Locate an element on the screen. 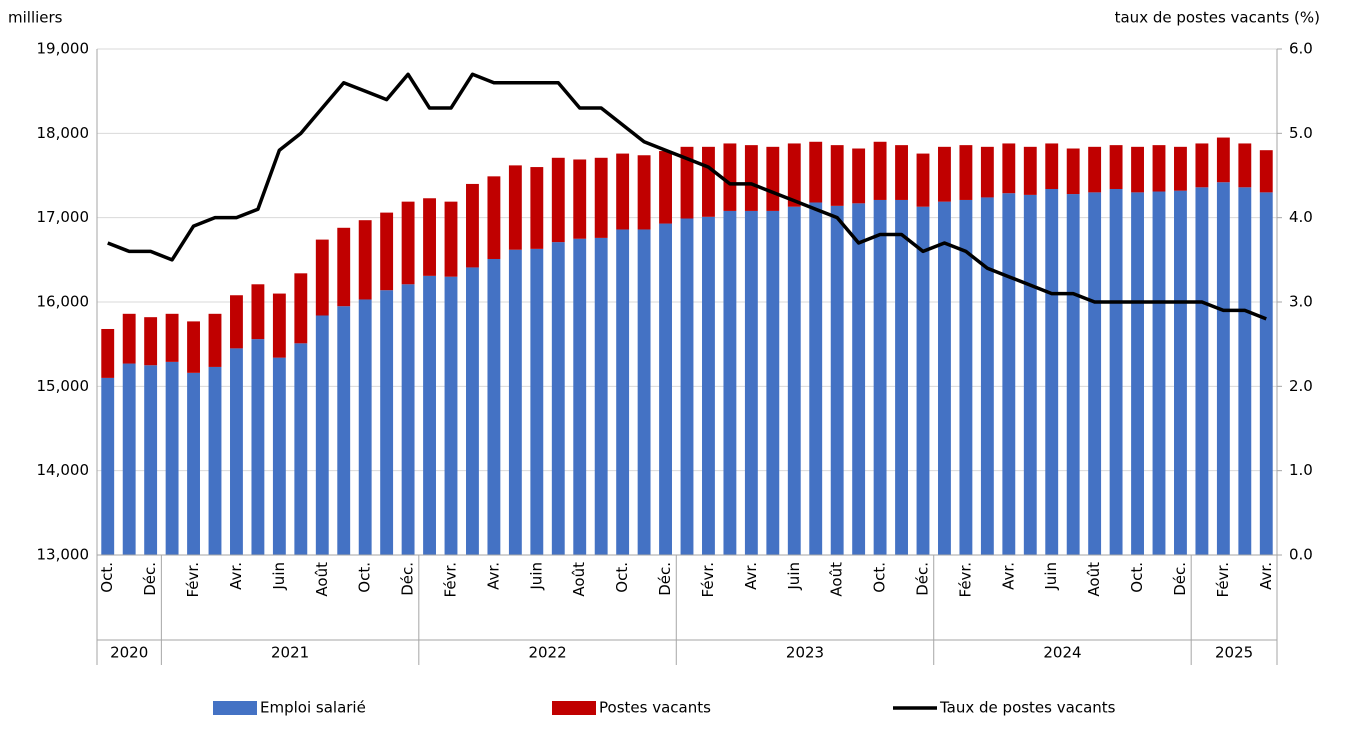 The width and height of the screenshot is (1347, 732). x-group-label: 2023 is located at coordinates (805, 653).